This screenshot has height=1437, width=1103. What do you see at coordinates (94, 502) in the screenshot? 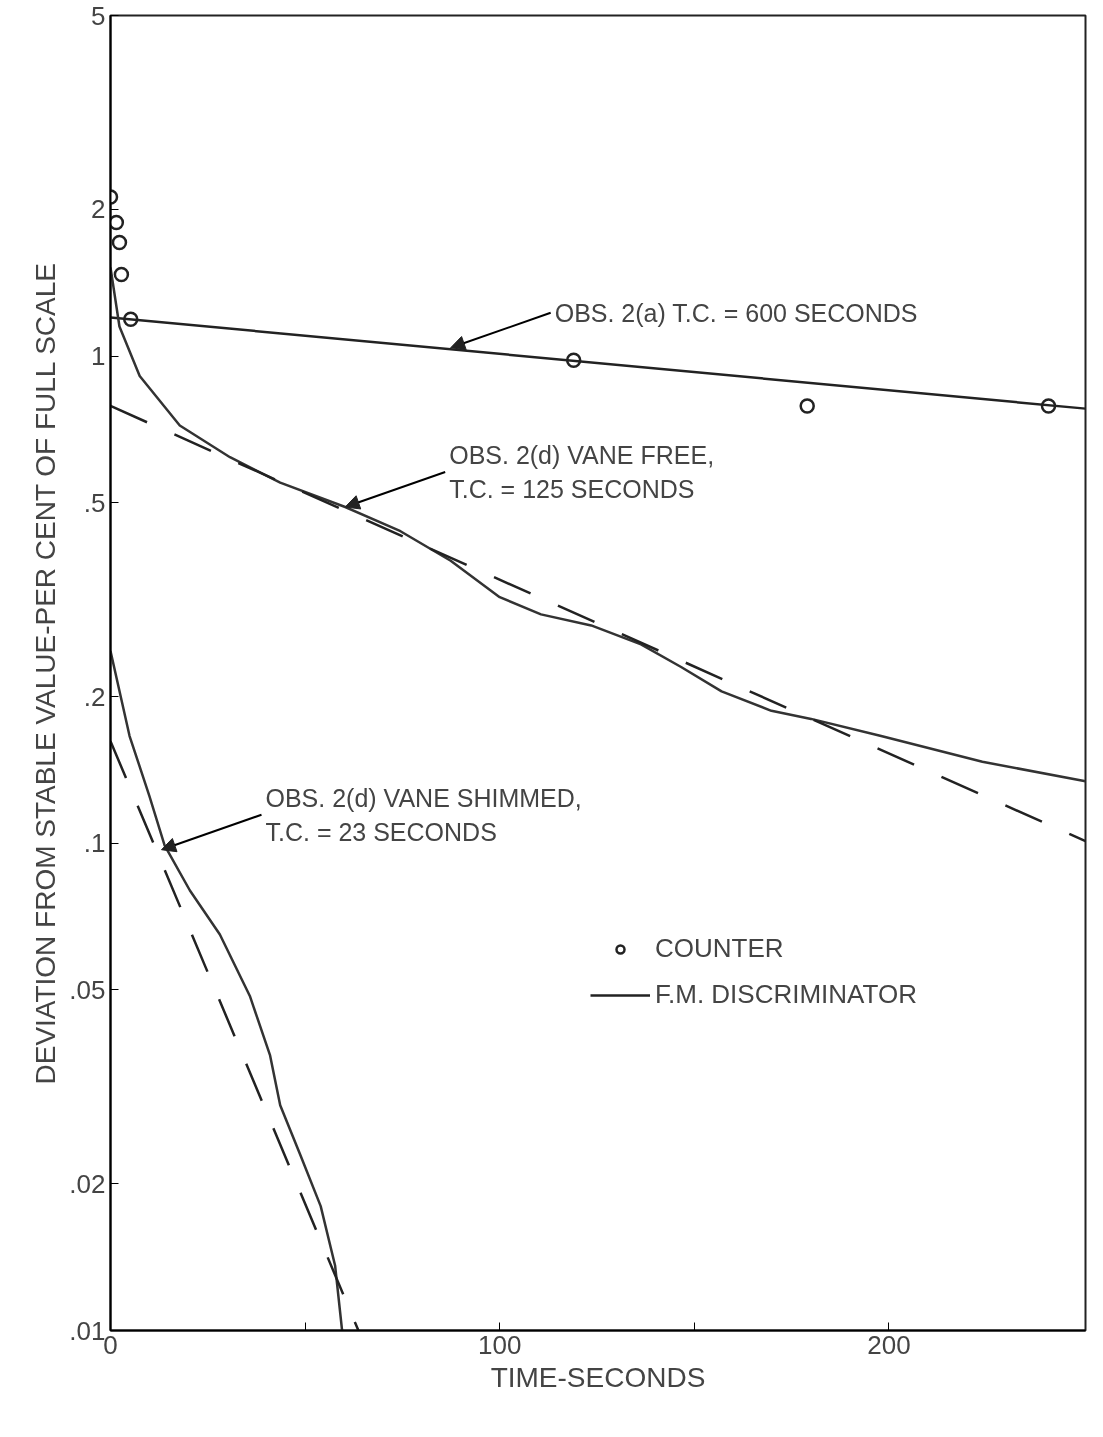
I see `y-tick-label: .5` at bounding box center [94, 502].